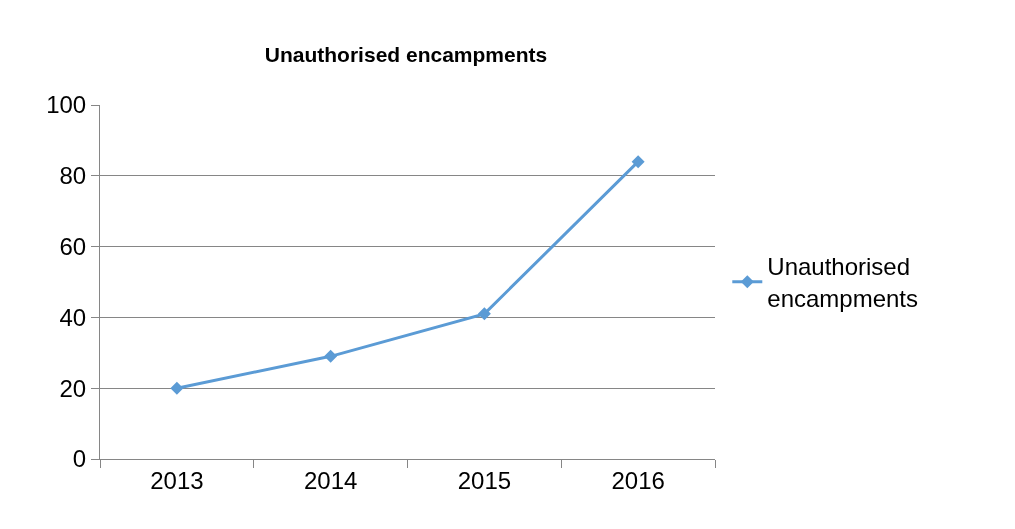 The width and height of the screenshot is (1015, 529). Describe the element at coordinates (79, 459) in the screenshot. I see `y-tick-label: 0` at that location.